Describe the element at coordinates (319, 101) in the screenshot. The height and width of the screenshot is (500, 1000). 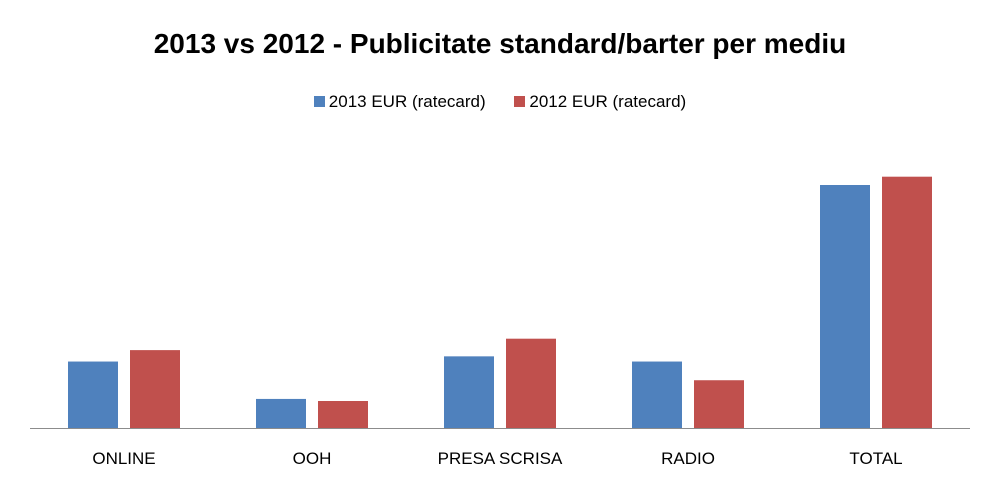
I see `legend-swatch-2013` at that location.